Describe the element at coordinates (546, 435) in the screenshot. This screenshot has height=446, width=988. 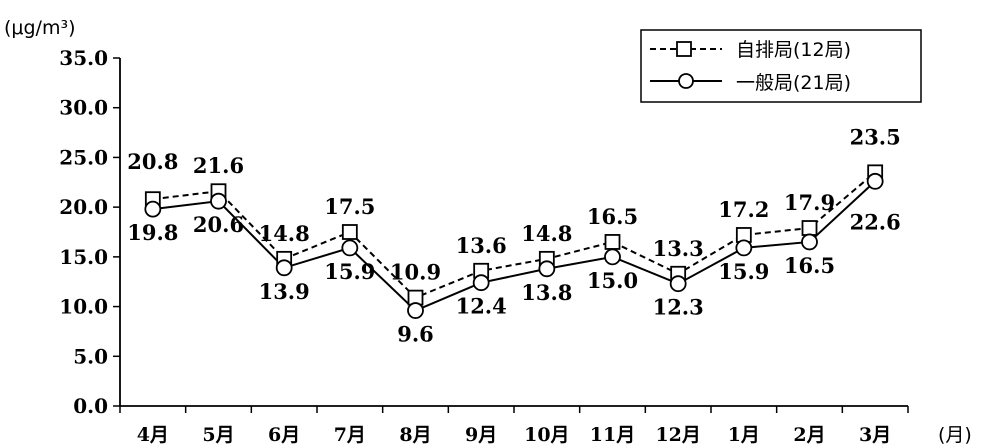
I see `x-tick-label: 10月` at that location.